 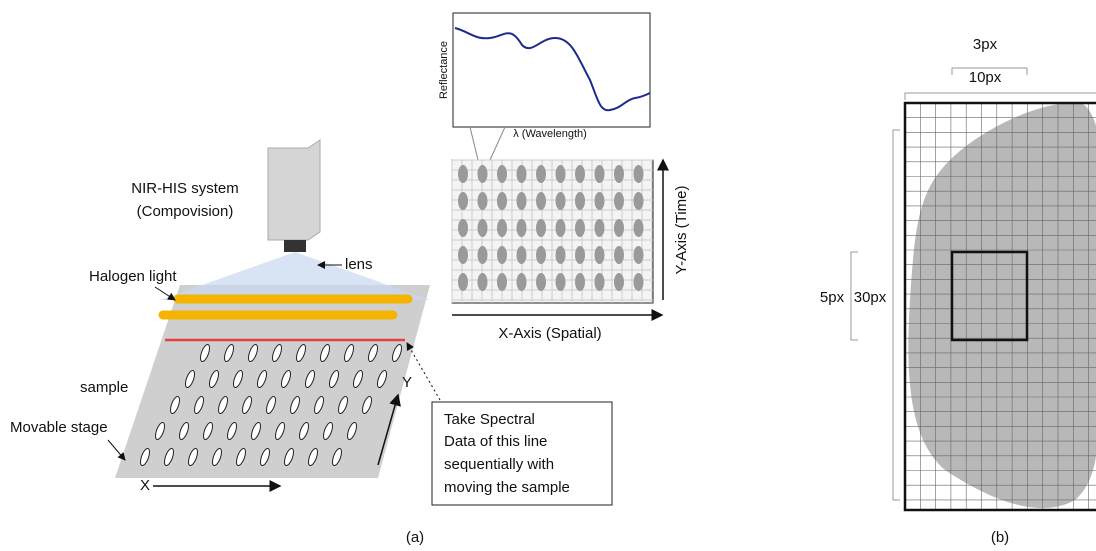 What do you see at coordinates (116, 450) in the screenshot?
I see `stage-arrow` at bounding box center [116, 450].